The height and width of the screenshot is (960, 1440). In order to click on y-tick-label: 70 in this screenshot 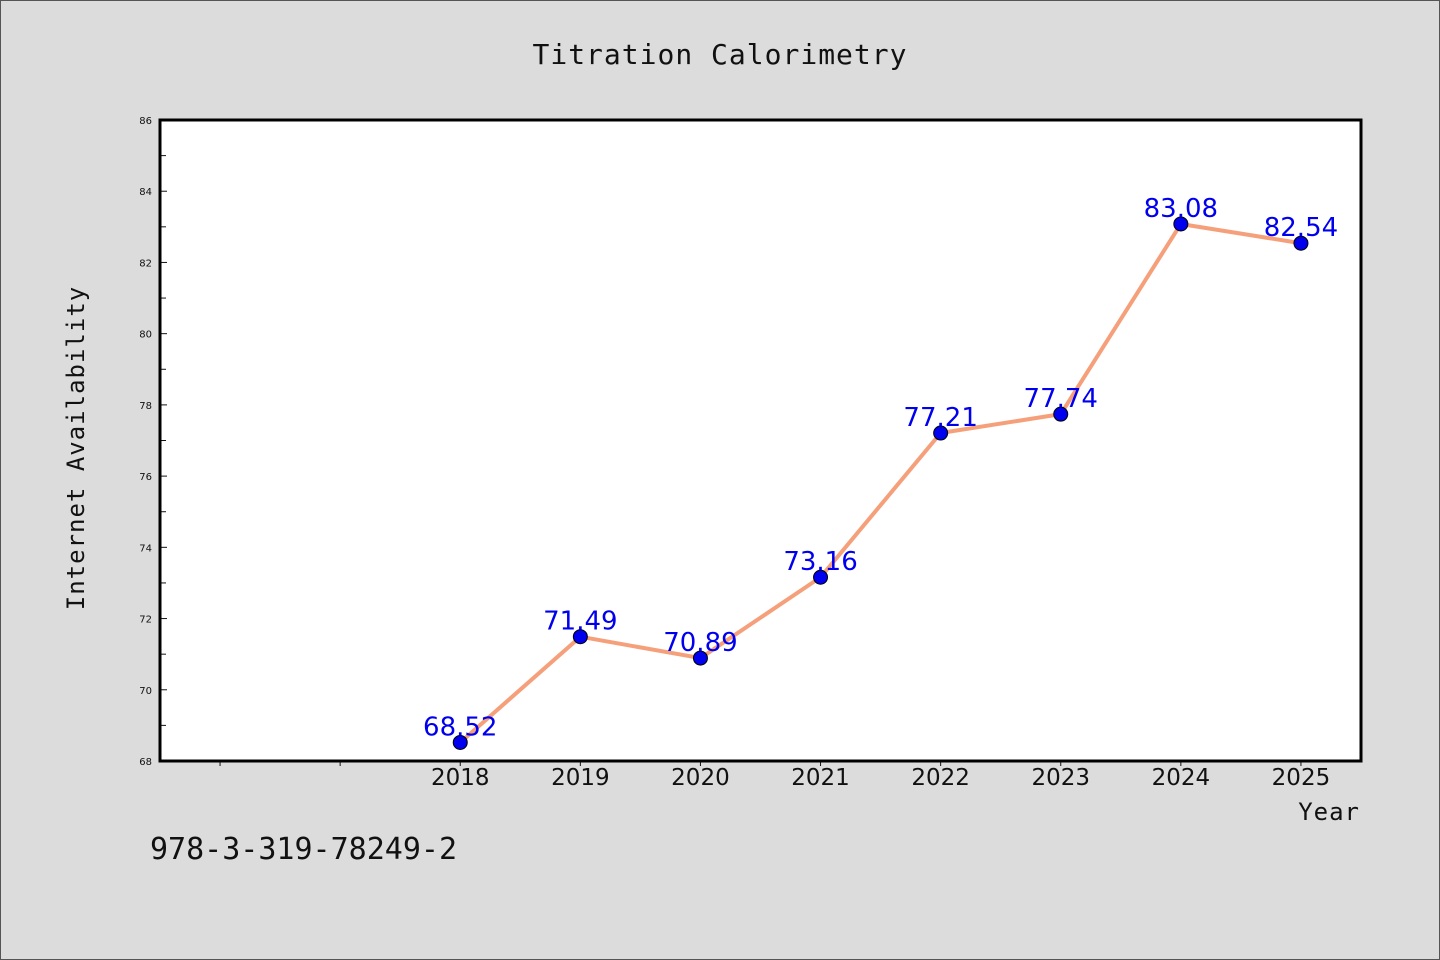, I will do `click(145, 691)`.